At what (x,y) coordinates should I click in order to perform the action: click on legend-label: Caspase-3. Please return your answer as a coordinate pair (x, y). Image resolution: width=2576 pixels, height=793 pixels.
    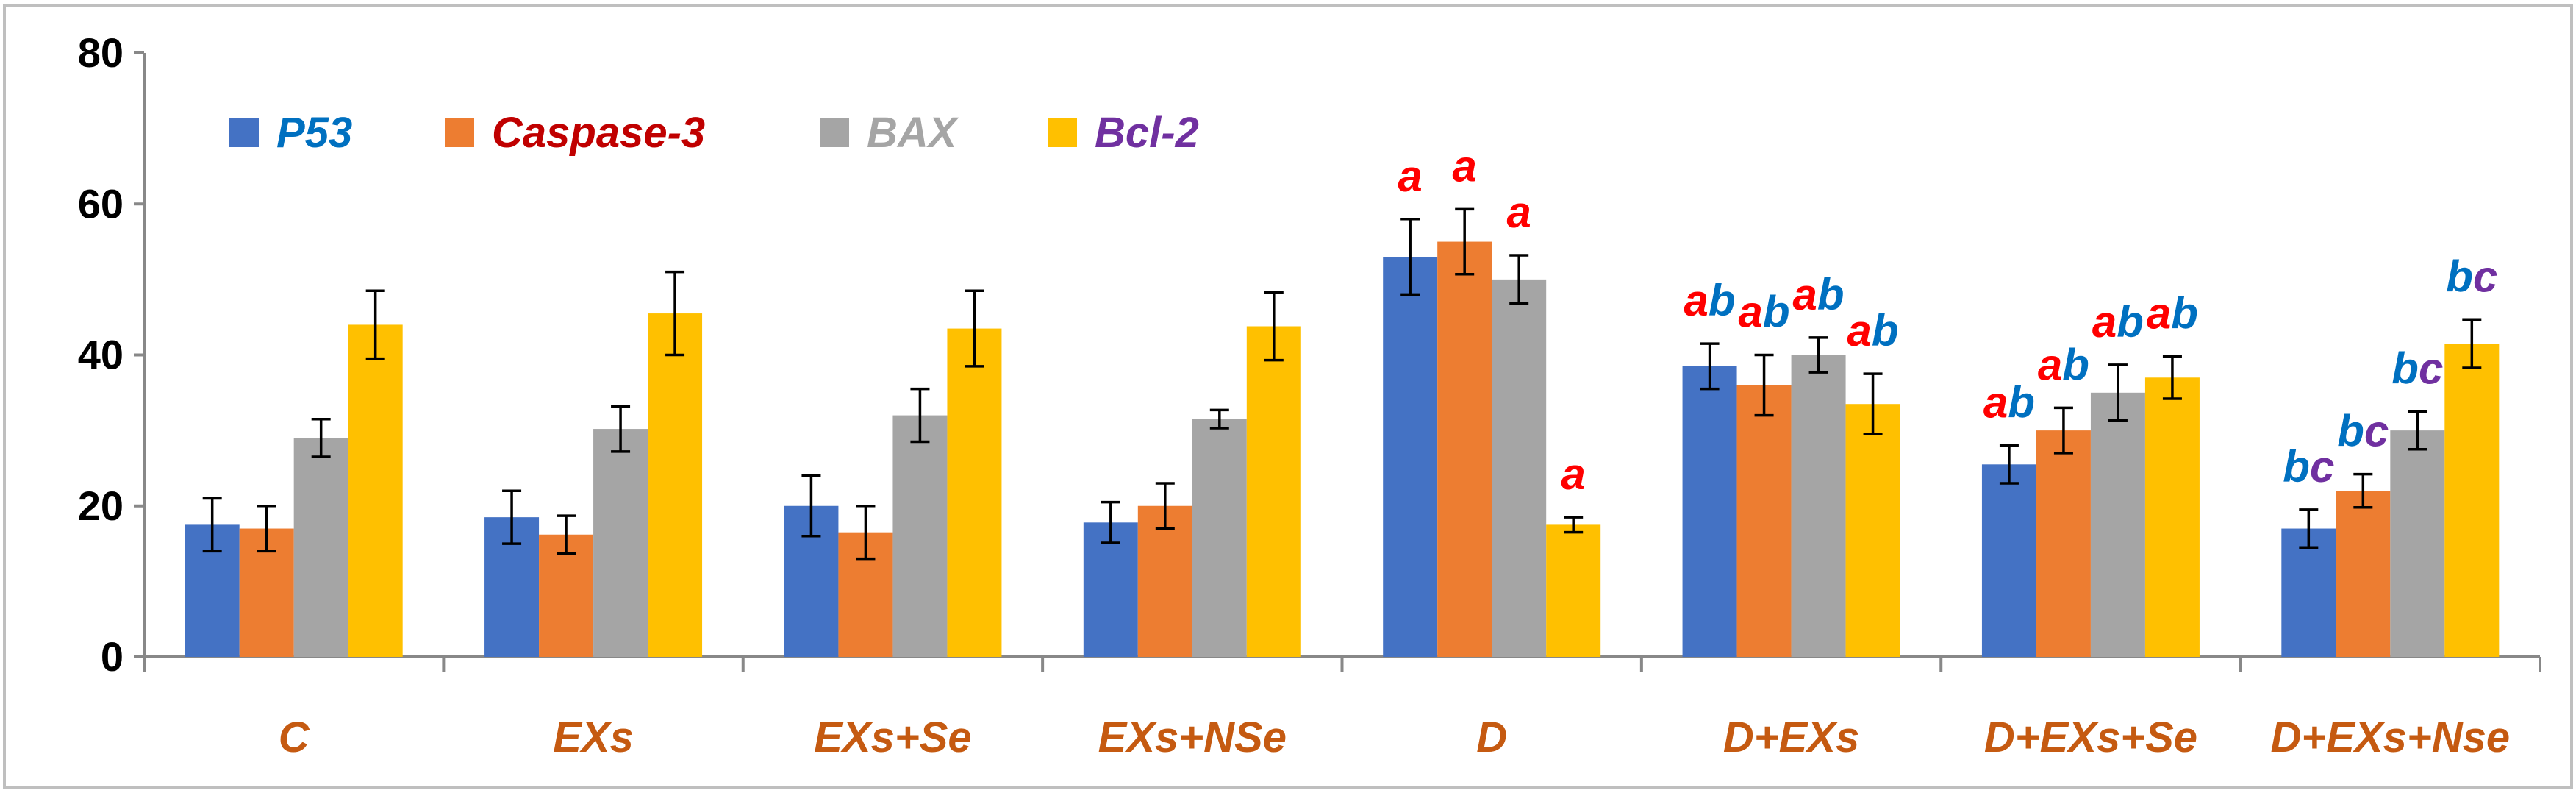
    Looking at the image, I should click on (598, 133).